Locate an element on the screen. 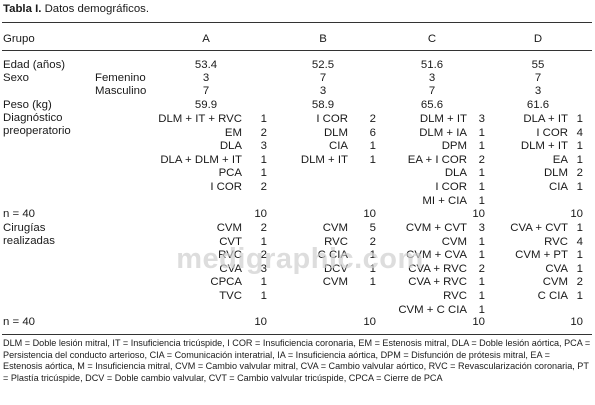 The height and width of the screenshot is (405, 595). diag-d-item-label: DLM + IT is located at coordinates (544, 146).